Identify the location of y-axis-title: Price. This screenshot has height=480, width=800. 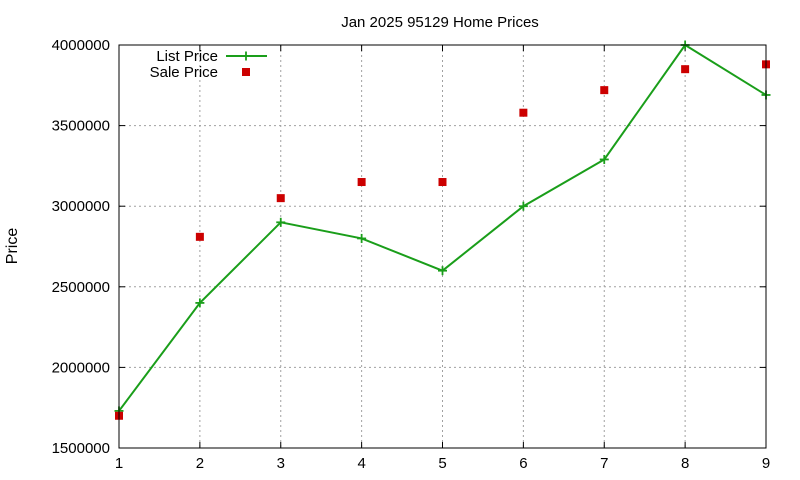
(12, 246).